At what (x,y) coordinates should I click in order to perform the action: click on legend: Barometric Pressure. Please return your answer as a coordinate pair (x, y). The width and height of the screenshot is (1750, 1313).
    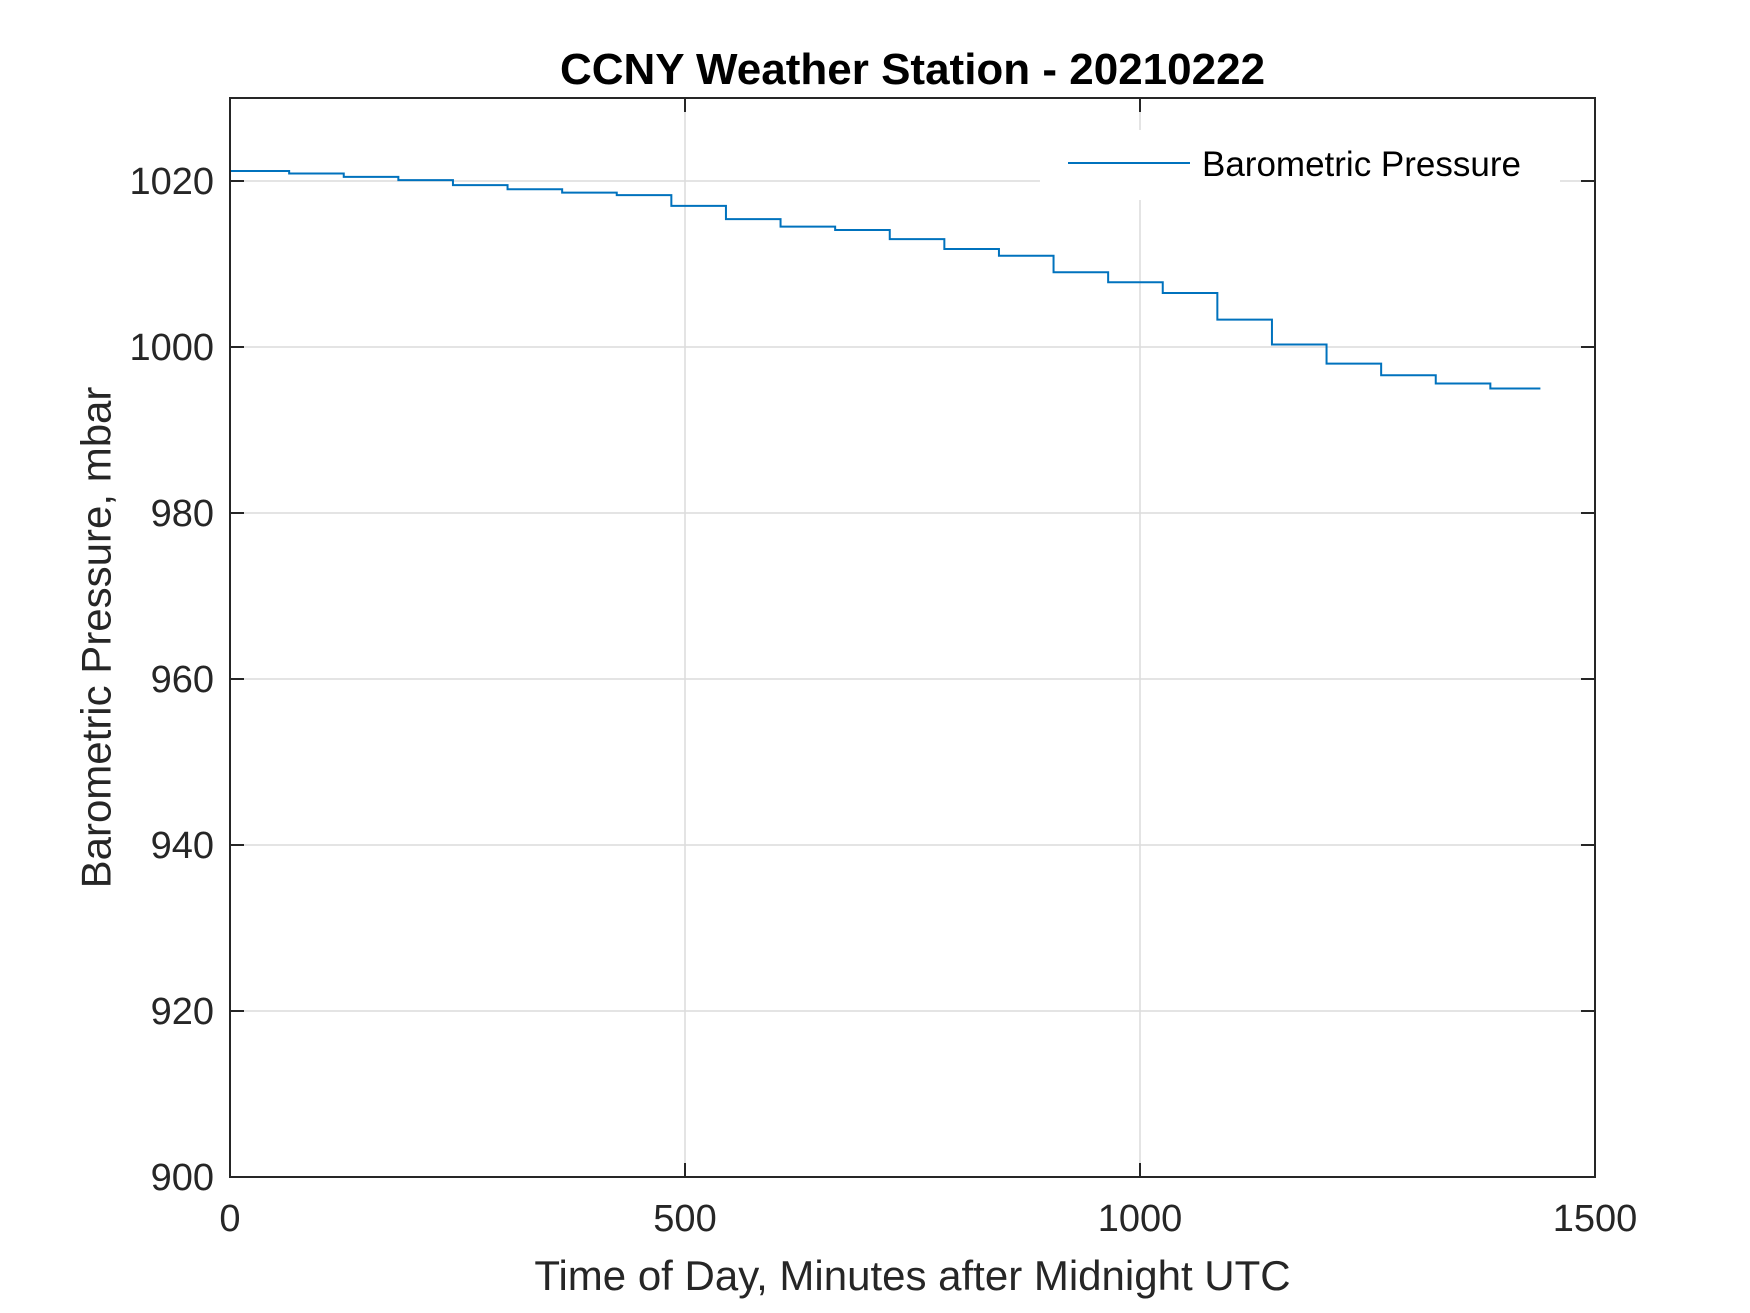
    Looking at the image, I should click on (1300, 165).